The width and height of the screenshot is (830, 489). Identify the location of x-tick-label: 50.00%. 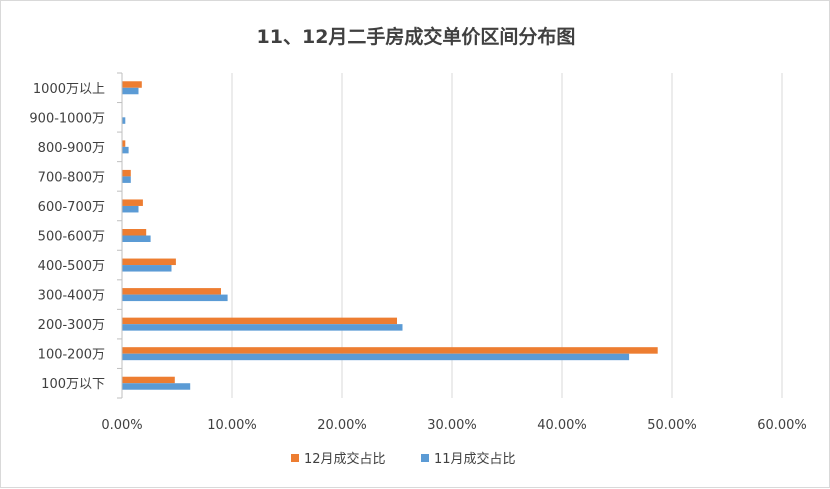
(672, 425).